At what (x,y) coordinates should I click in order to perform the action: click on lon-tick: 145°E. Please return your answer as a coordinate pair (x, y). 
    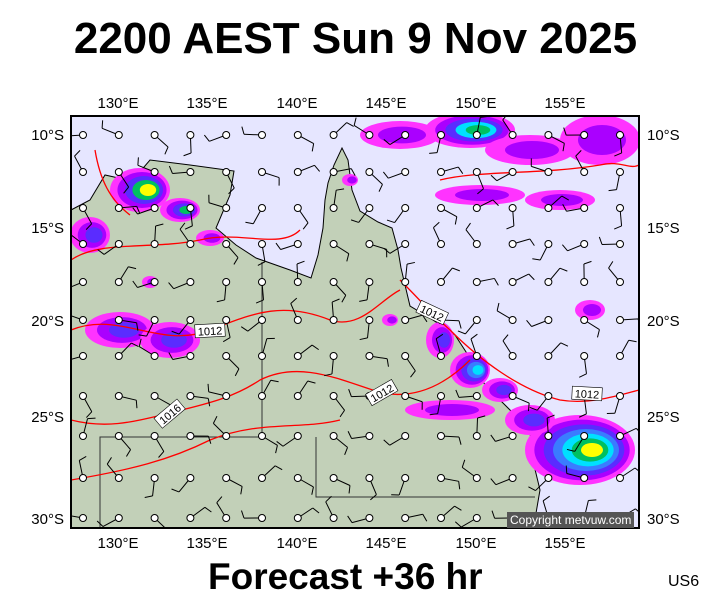
    Looking at the image, I should click on (385, 103).